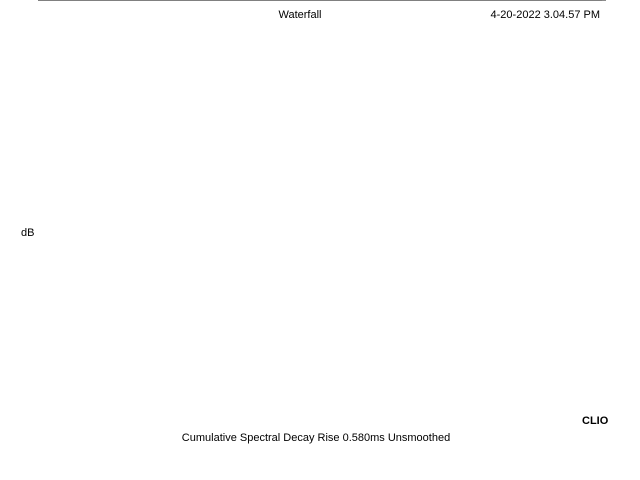  I want to click on z-tick-label: 1.3, so click(597, 1).